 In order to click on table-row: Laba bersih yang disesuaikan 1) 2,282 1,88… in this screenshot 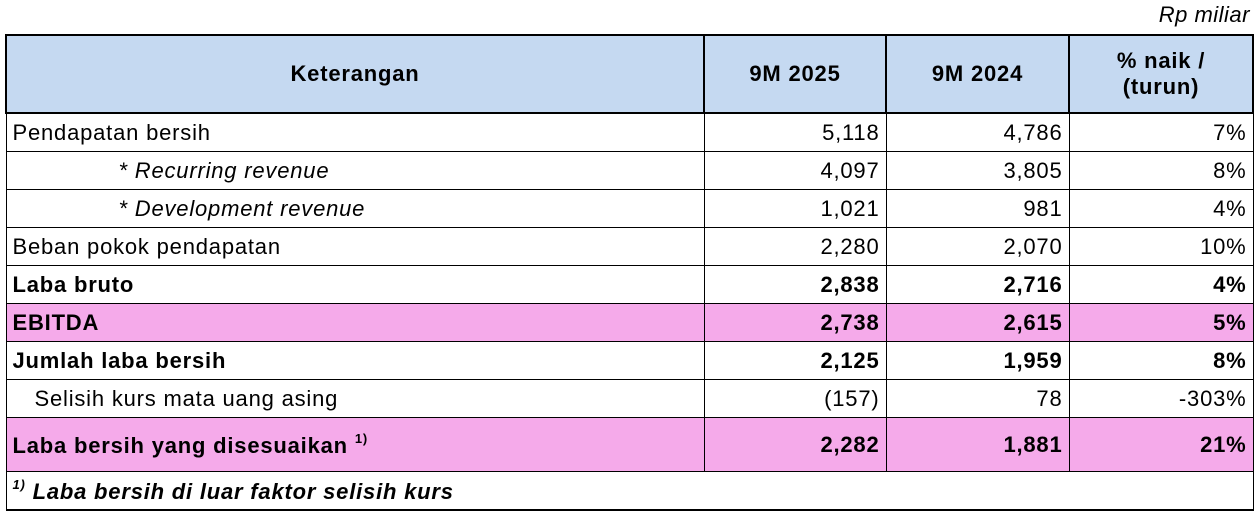, I will do `click(629, 444)`.